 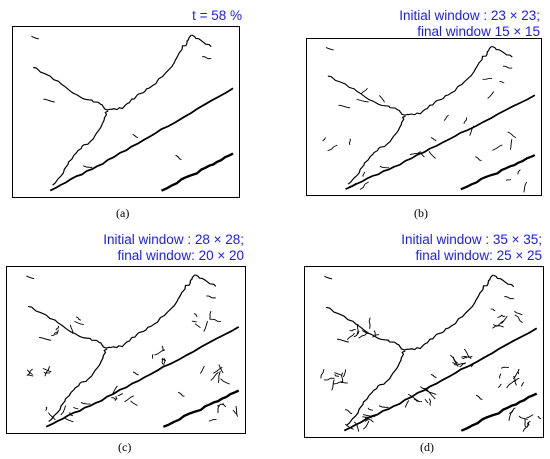 I want to click on panel-c-edge-map, so click(x=133, y=351).